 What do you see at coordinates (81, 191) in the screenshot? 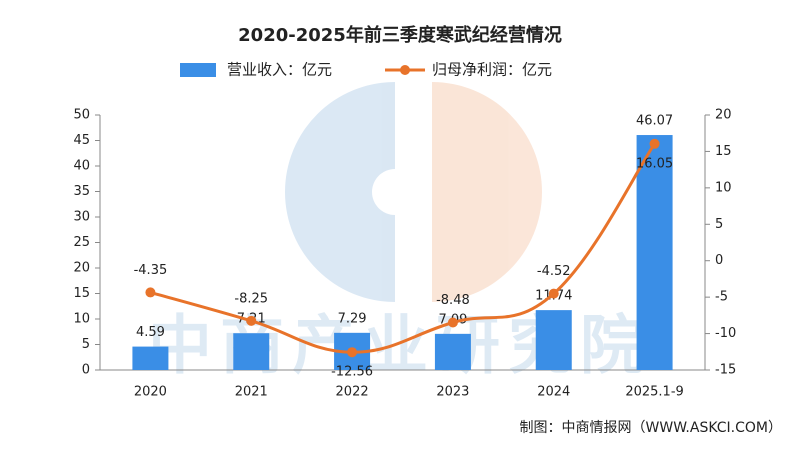
I see `y-tick-label: 35` at bounding box center [81, 191].